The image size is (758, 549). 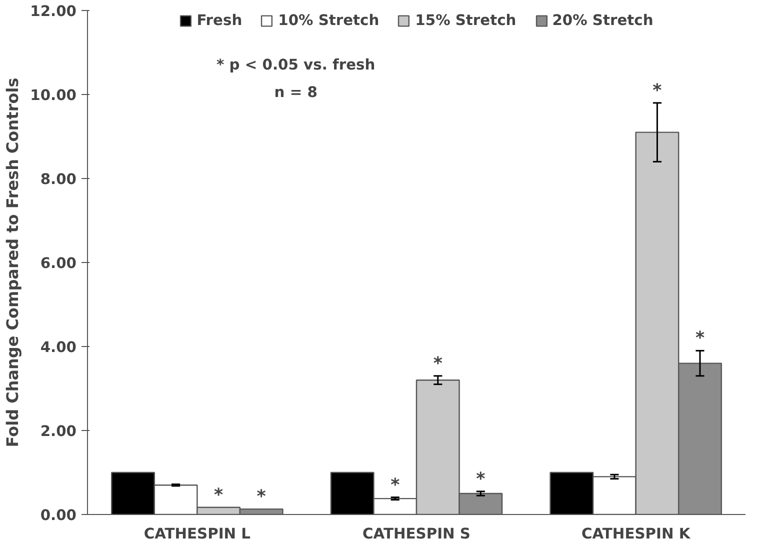 I want to click on y-tick-label: 4.00, so click(x=58, y=347).